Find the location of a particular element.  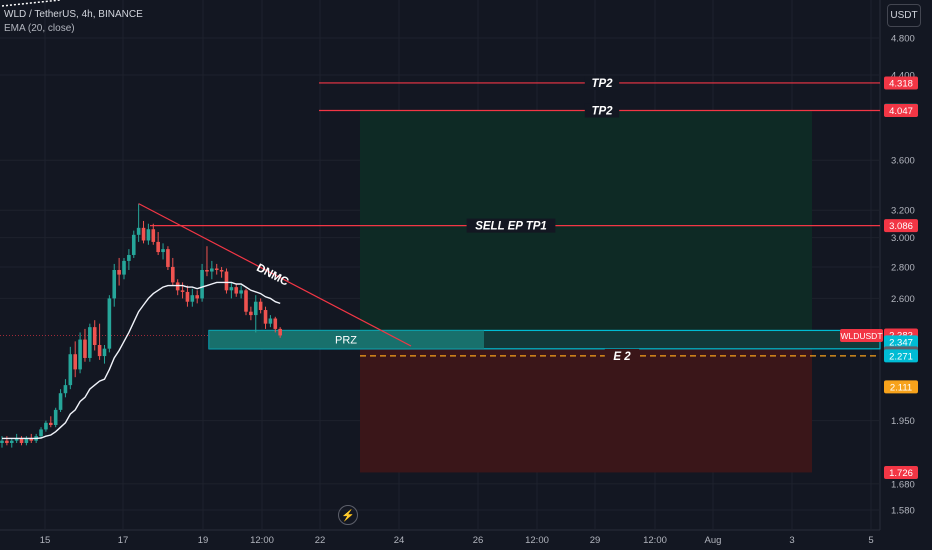

y-tick-label: 1.680 is located at coordinates (903, 484).